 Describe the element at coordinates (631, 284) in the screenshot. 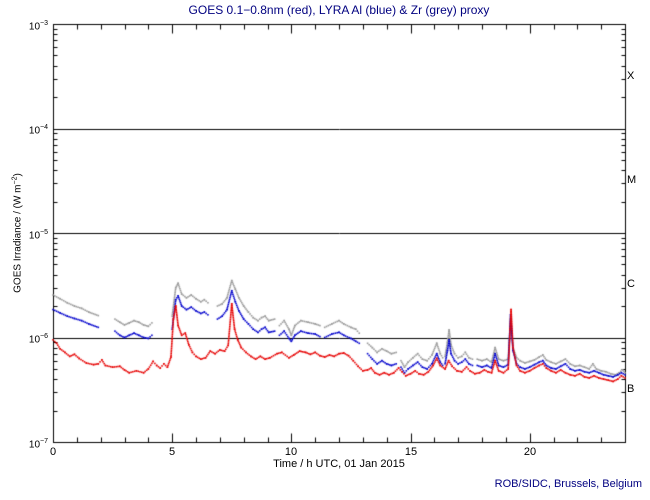

I see `flare-class-c-label: C` at that location.